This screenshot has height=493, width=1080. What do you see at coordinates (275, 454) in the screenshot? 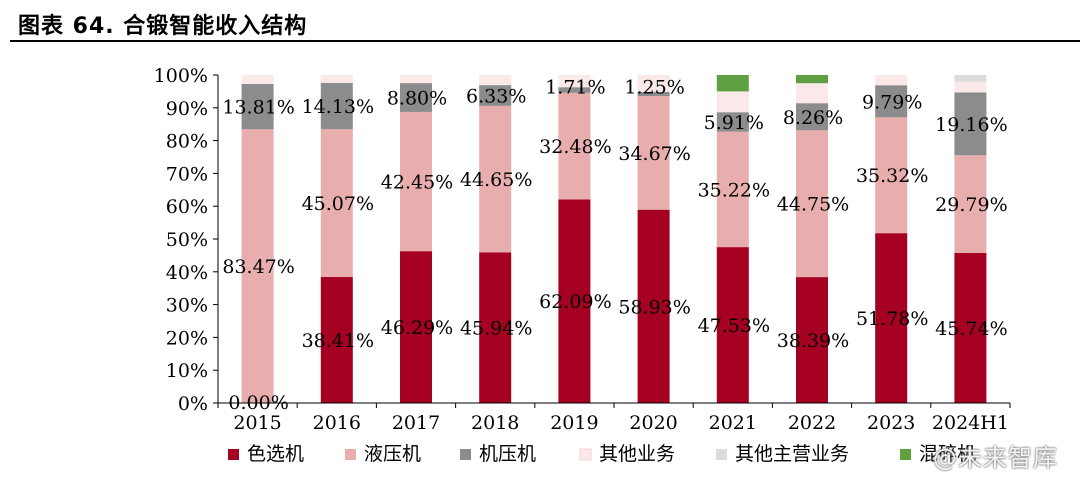
I see `legend-label: 色选机` at bounding box center [275, 454].